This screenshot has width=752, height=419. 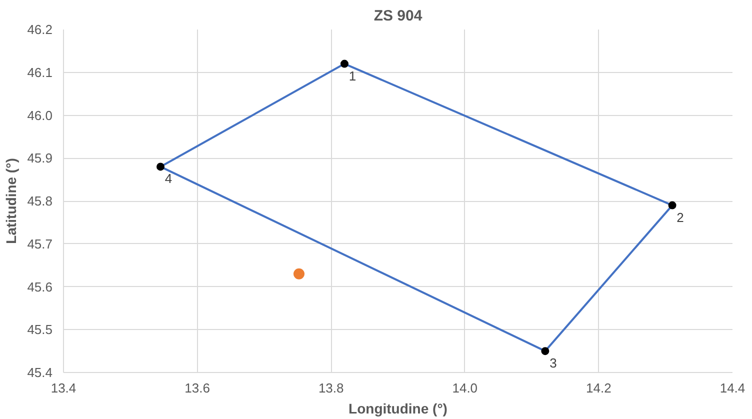 I want to click on x-tick-label: 14.2, so click(x=599, y=388).